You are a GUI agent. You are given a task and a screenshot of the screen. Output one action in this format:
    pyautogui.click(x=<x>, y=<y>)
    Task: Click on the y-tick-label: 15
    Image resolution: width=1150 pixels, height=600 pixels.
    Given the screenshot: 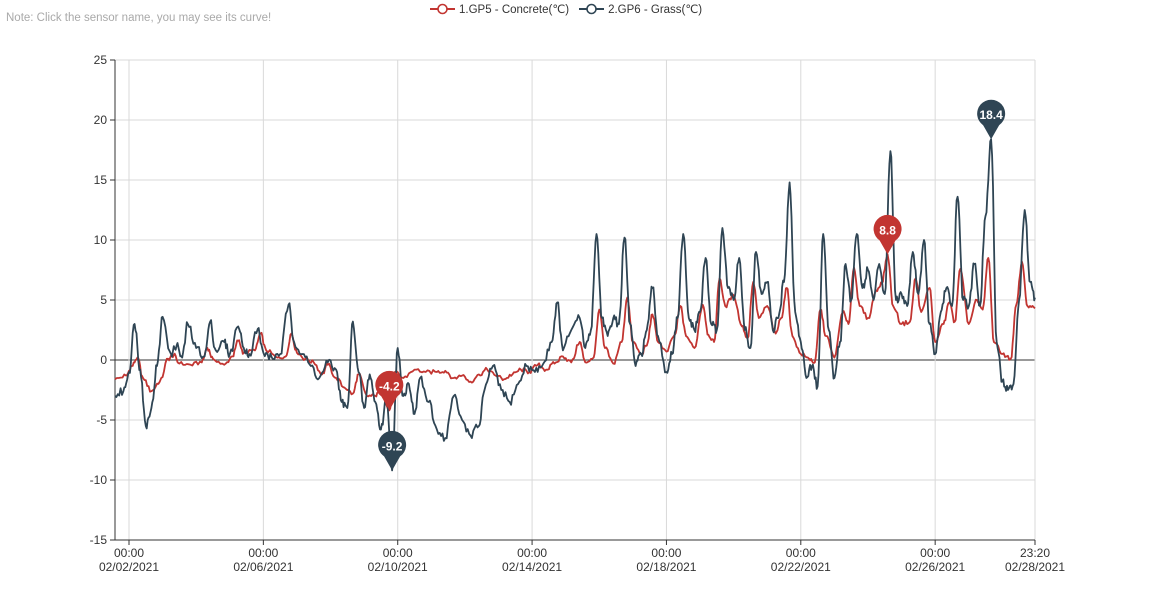 What is the action you would take?
    pyautogui.click(x=101, y=180)
    